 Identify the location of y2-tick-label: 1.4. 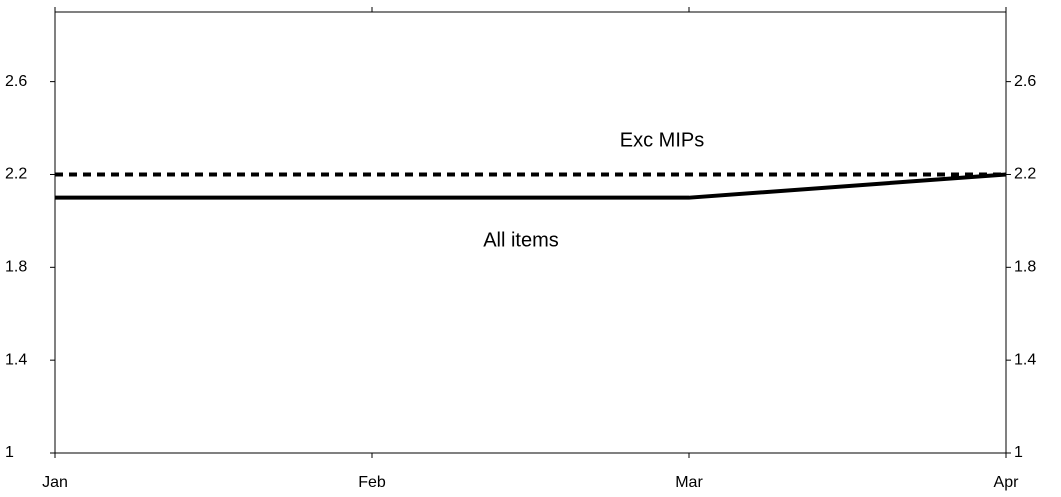
(1025, 359).